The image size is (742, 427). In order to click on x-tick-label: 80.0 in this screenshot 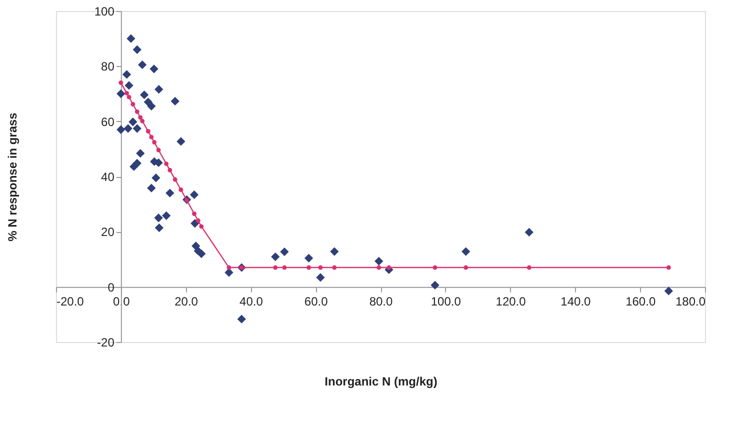, I will do `click(381, 301)`.